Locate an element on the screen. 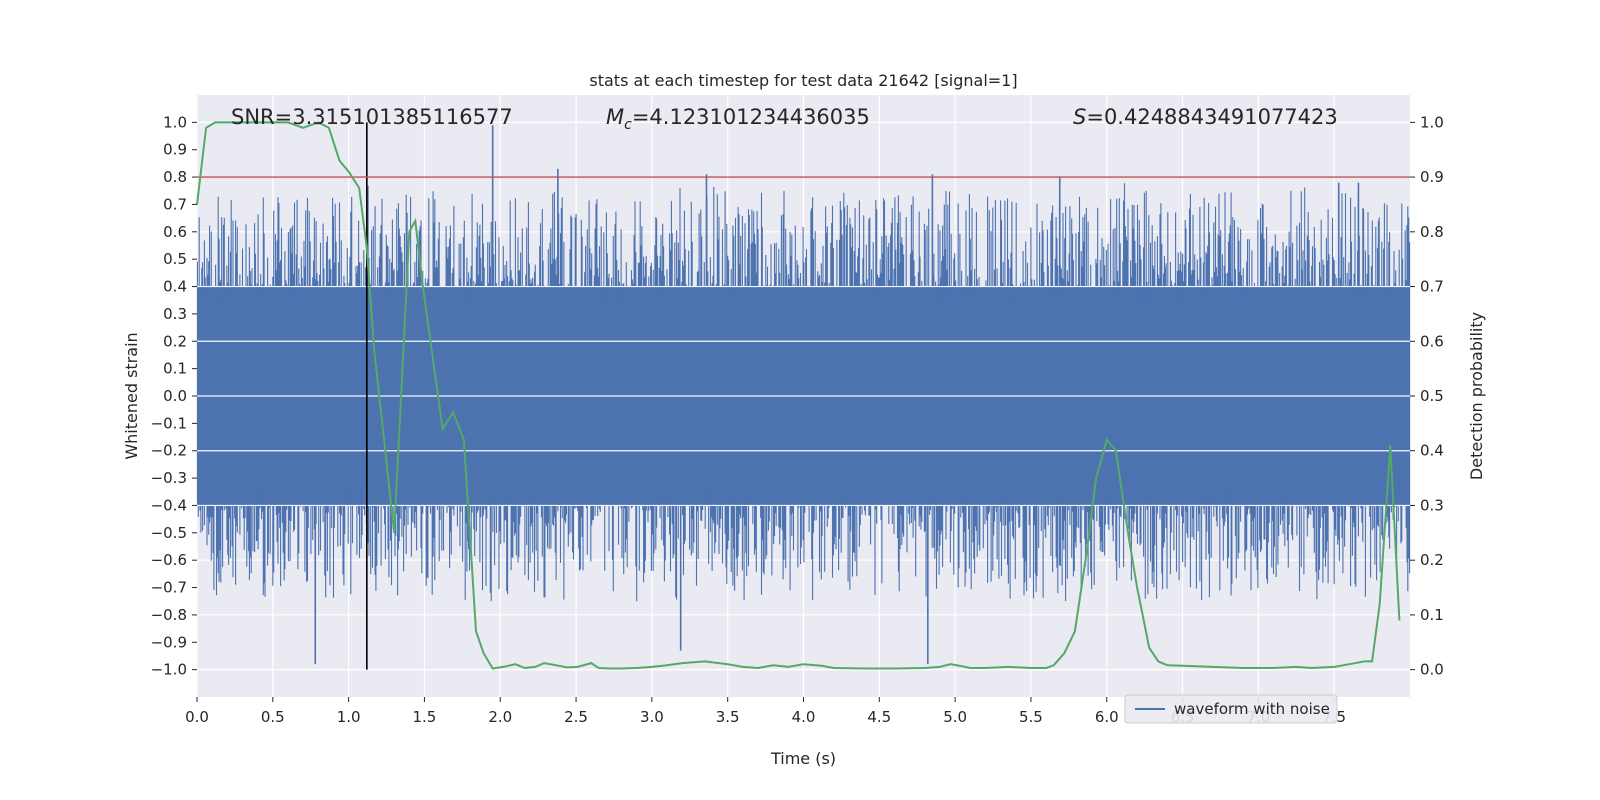 The image size is (1600, 800). x-axis-label: Time (s) is located at coordinates (803, 758).